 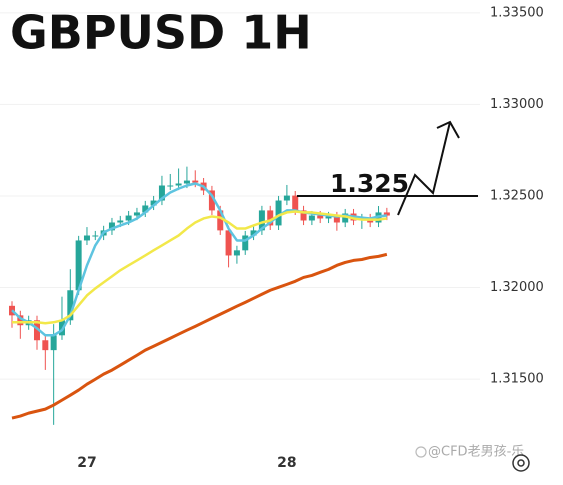 I want to click on icon-core, so click(x=521, y=463).